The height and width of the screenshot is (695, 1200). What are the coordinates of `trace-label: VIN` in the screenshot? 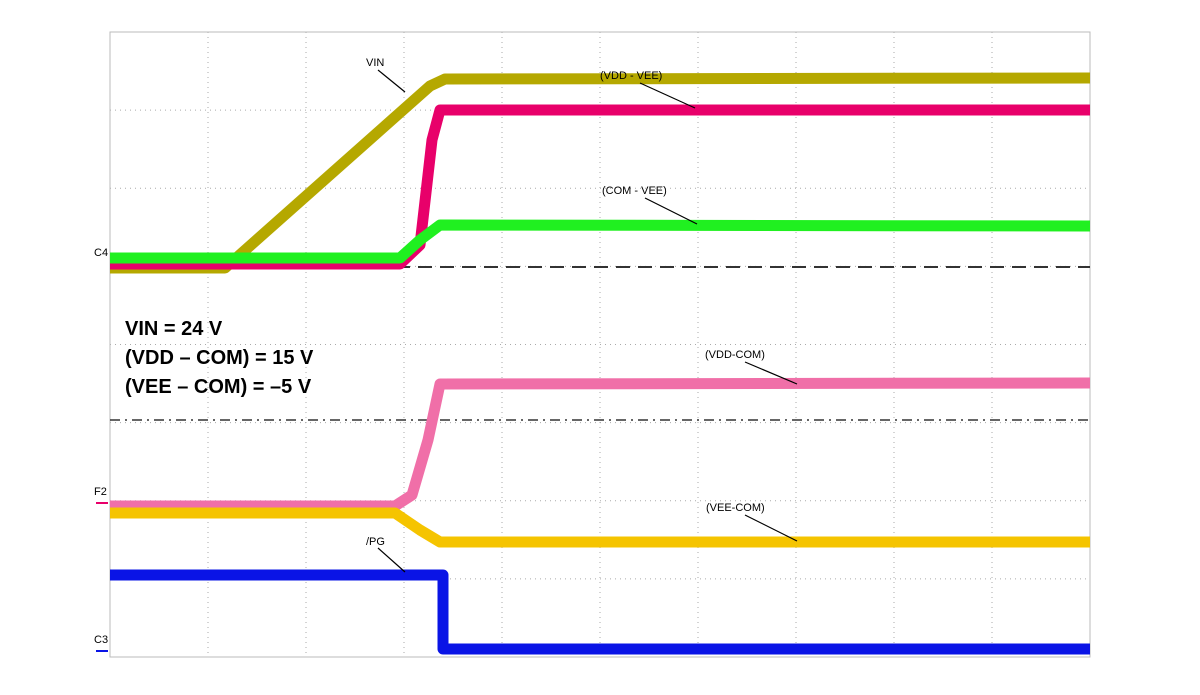 It's located at (375, 63).